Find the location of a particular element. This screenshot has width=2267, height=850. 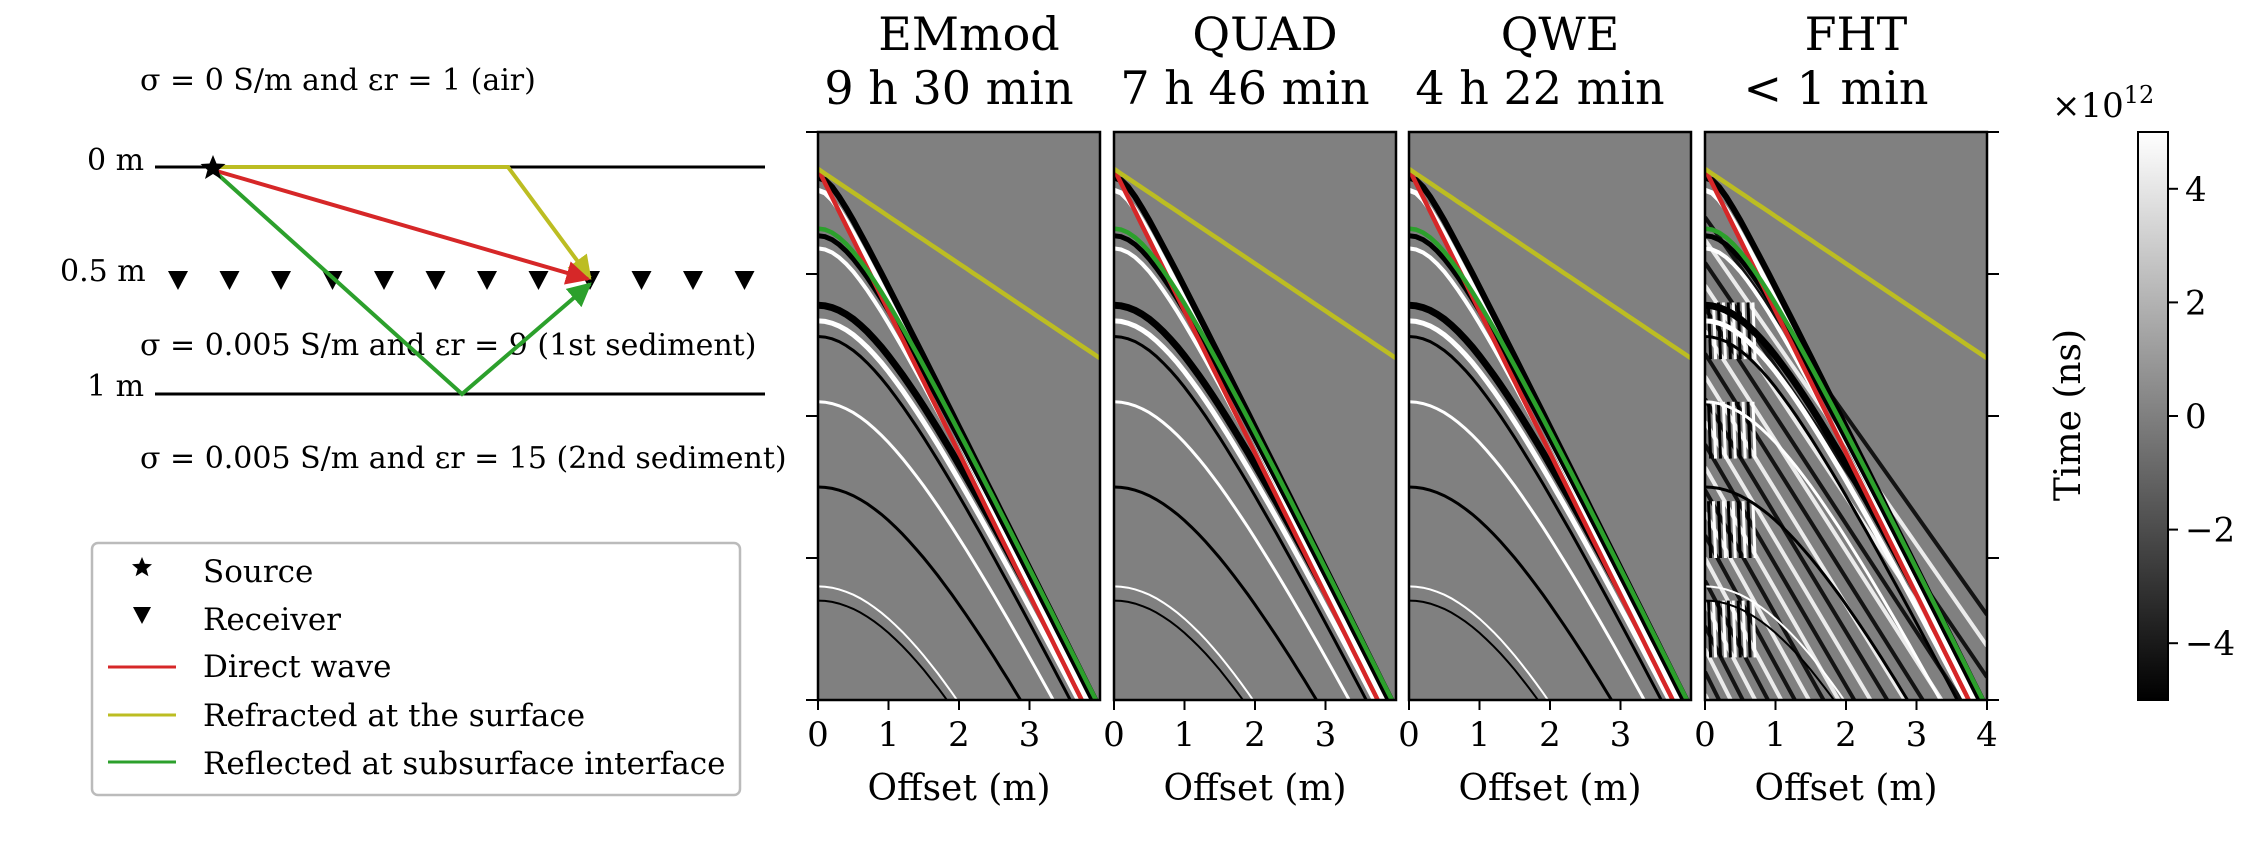

depth-label-1m: 1 m is located at coordinates (115, 386).